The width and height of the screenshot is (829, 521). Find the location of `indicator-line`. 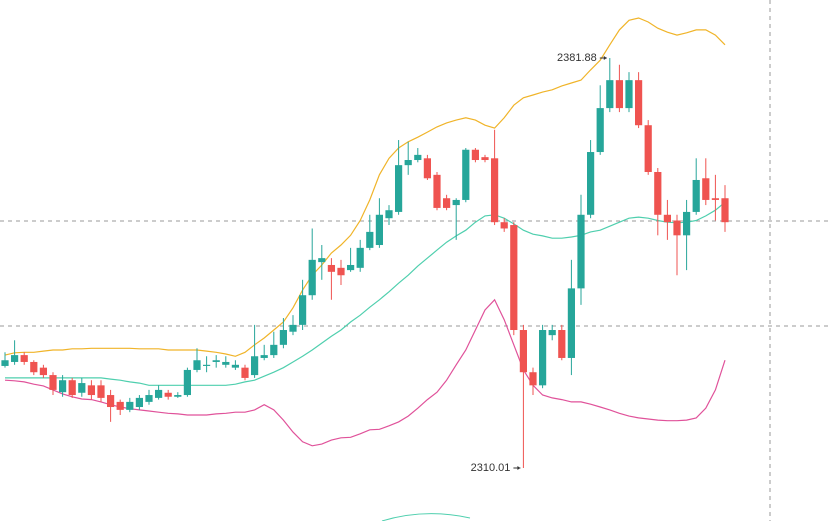

indicator-line is located at coordinates (426, 517).